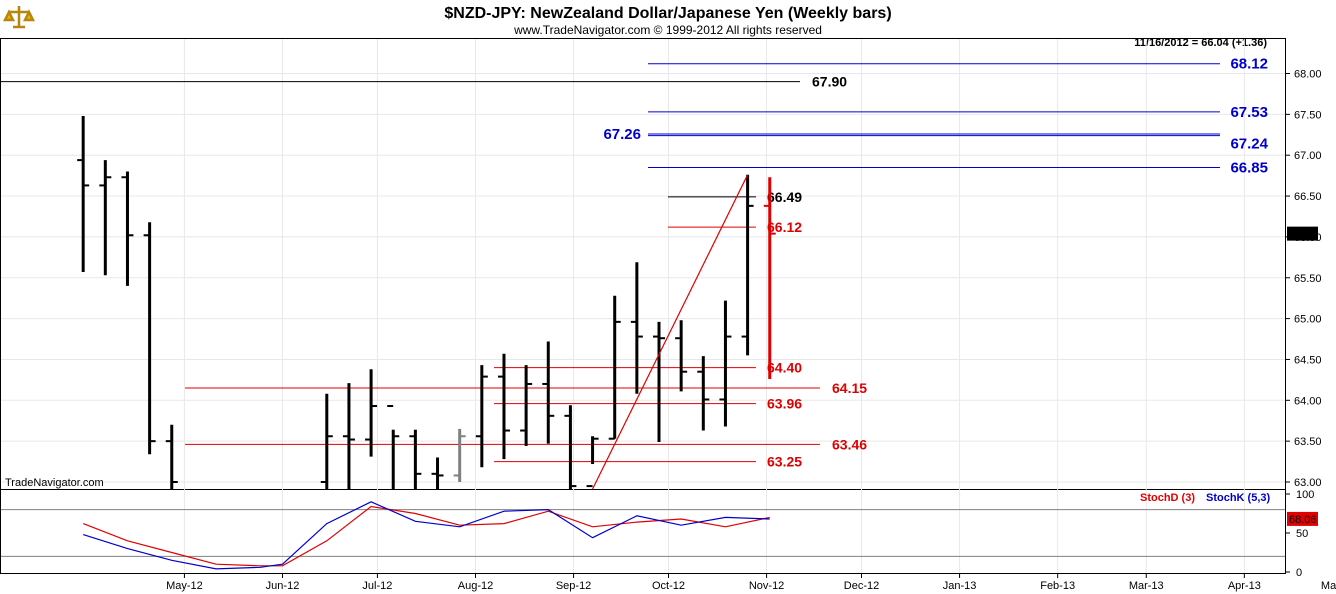 The image size is (1336, 594). Describe the element at coordinates (1308, 197) in the screenshot. I see `price-tick-label: 66.50` at that location.